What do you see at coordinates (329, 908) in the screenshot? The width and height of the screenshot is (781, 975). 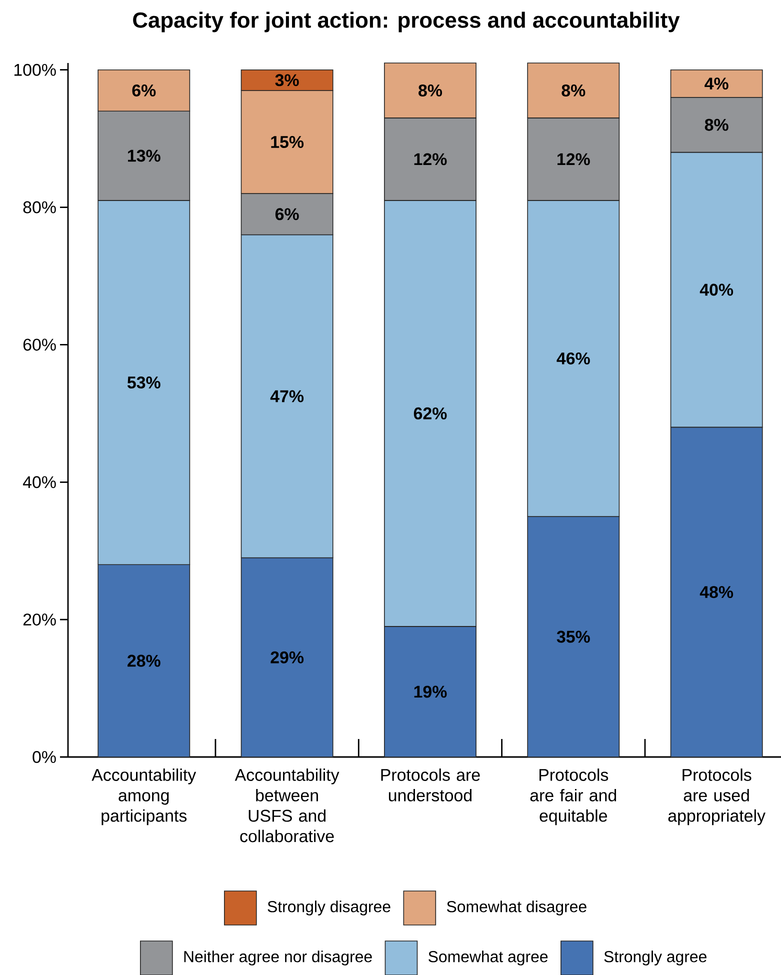 I see `legend-label: Strongly disagree` at bounding box center [329, 908].